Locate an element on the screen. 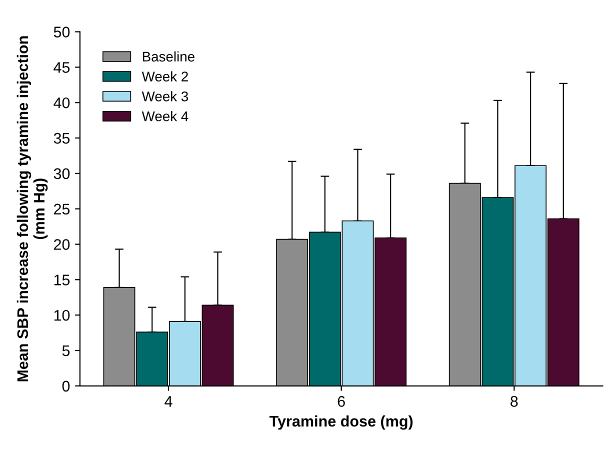  y-tick-label: 15 is located at coordinates (62, 280).